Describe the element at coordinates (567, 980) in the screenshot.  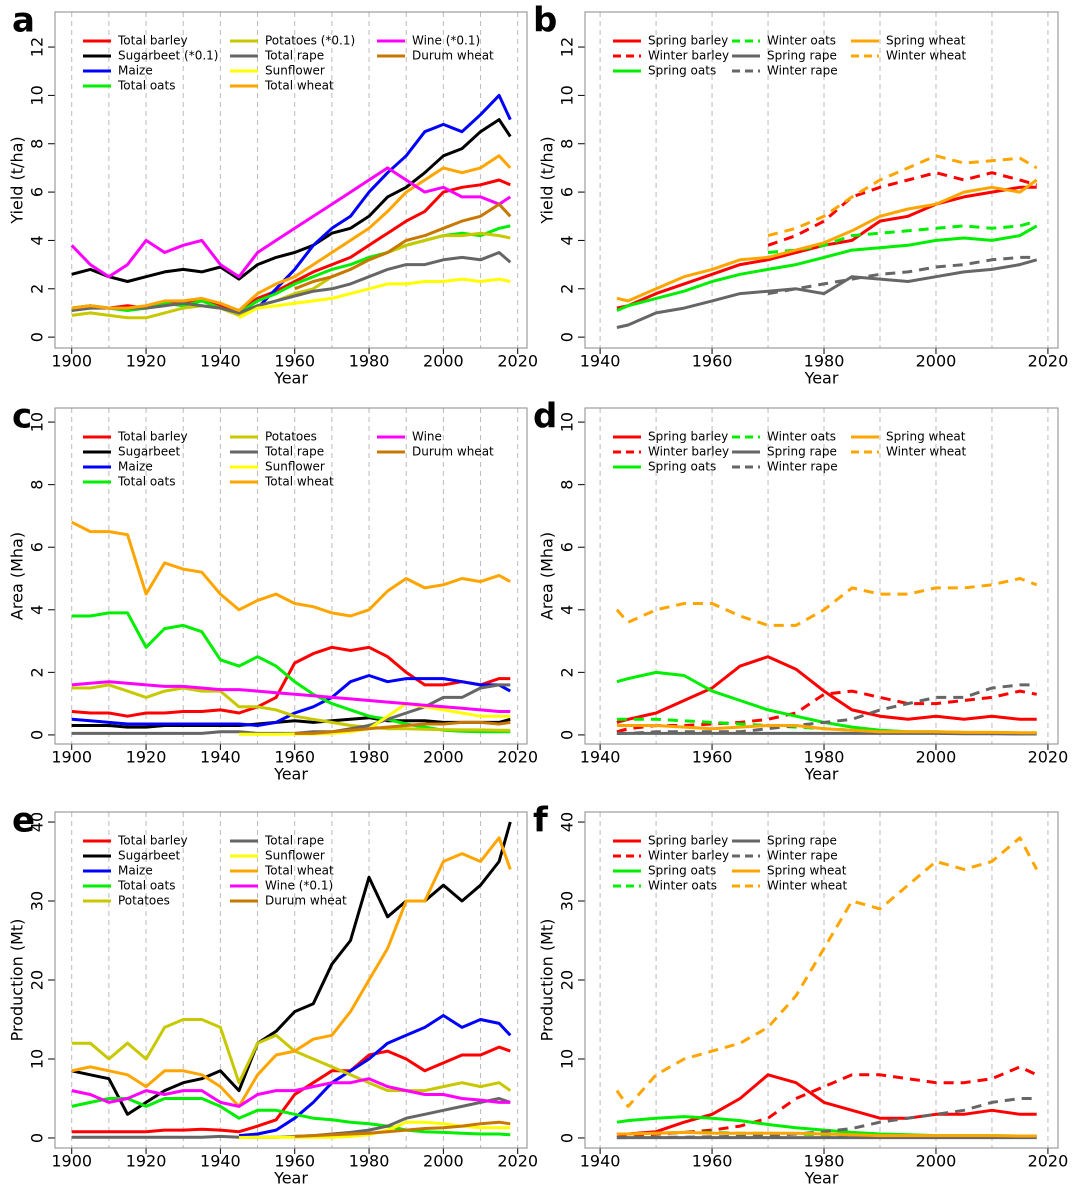
I see `y-tick-label: 20` at that location.